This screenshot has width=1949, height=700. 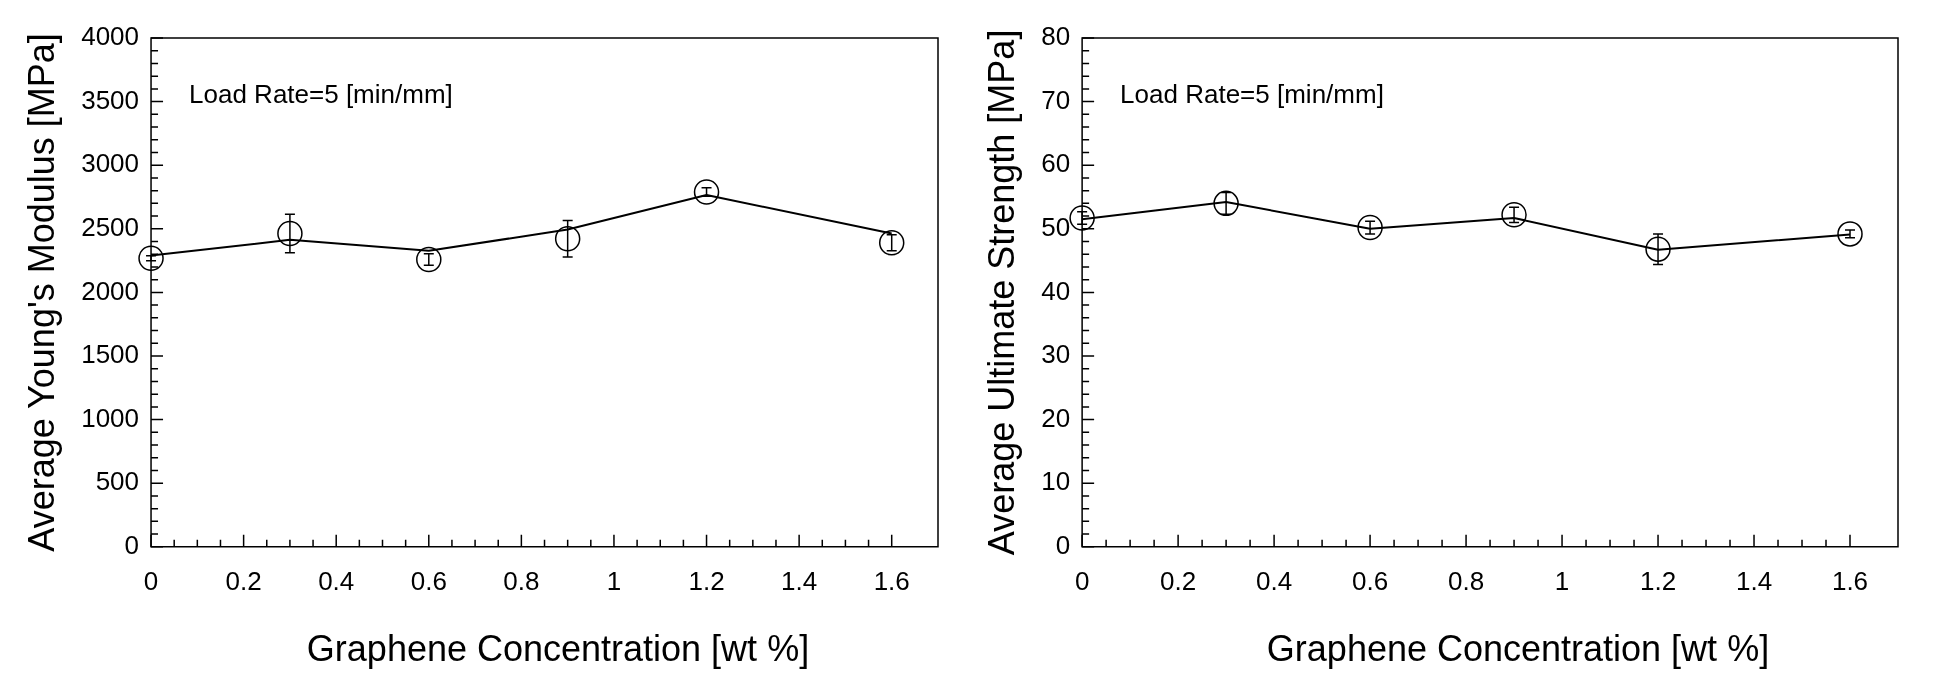 What do you see at coordinates (1056, 163) in the screenshot?
I see `y-tick-label: 60` at bounding box center [1056, 163].